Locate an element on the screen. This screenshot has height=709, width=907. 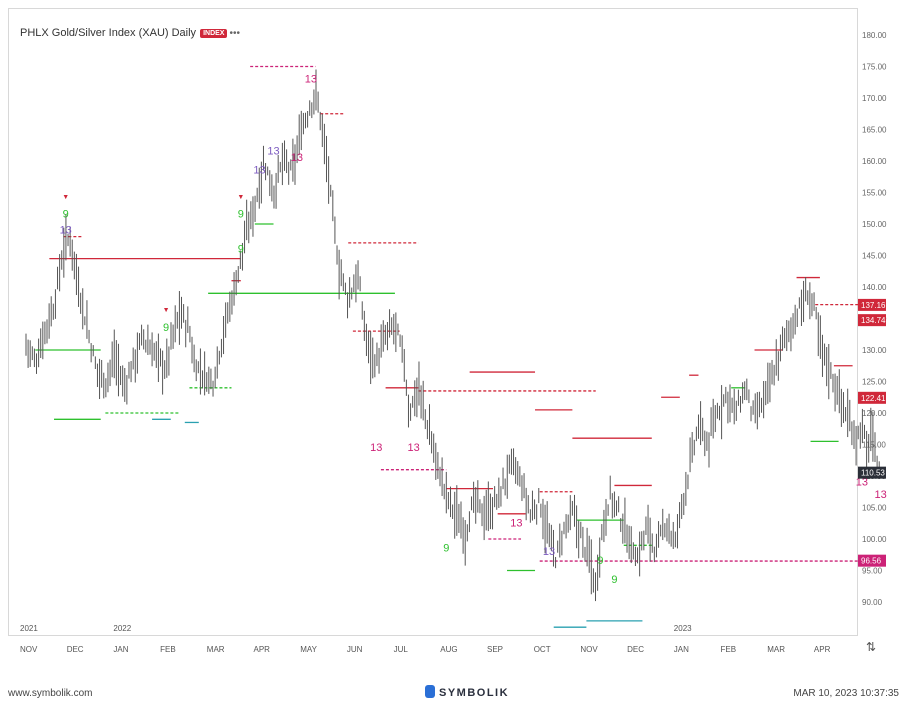
y-tick-label: 170.00 is located at coordinates (874, 98).